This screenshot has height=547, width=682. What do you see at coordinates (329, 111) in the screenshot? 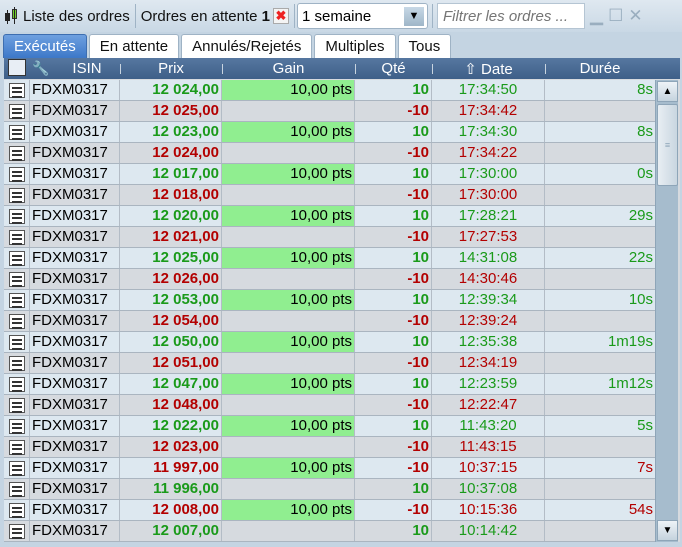
I see `table-row: FDXM0317 12 025,00 -10 17:34:42` at bounding box center [329, 111].